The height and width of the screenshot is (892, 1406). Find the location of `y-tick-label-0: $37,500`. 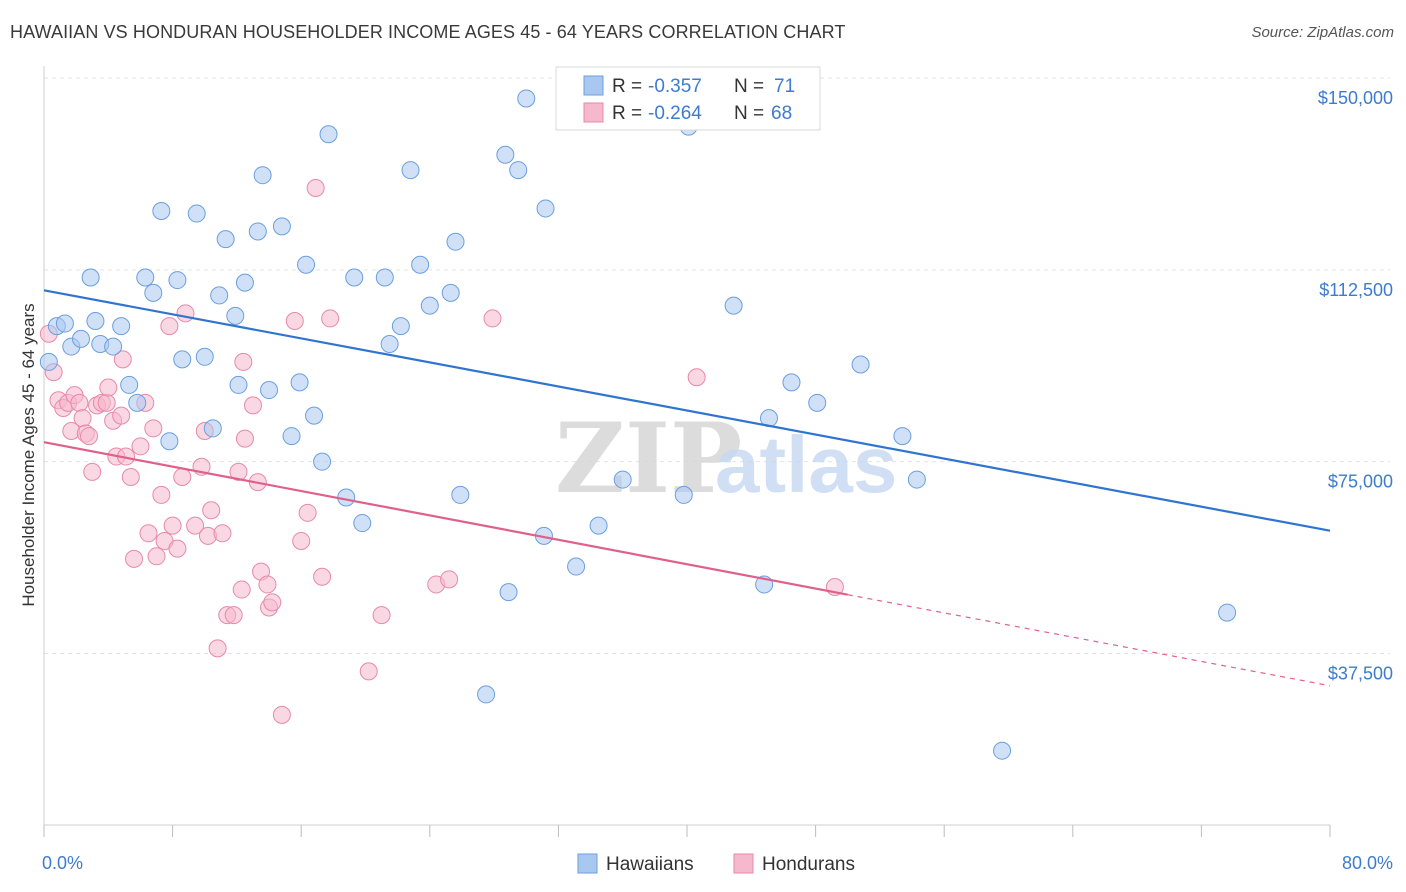

y-tick-label-0: $37,500 is located at coordinates (1360, 674).